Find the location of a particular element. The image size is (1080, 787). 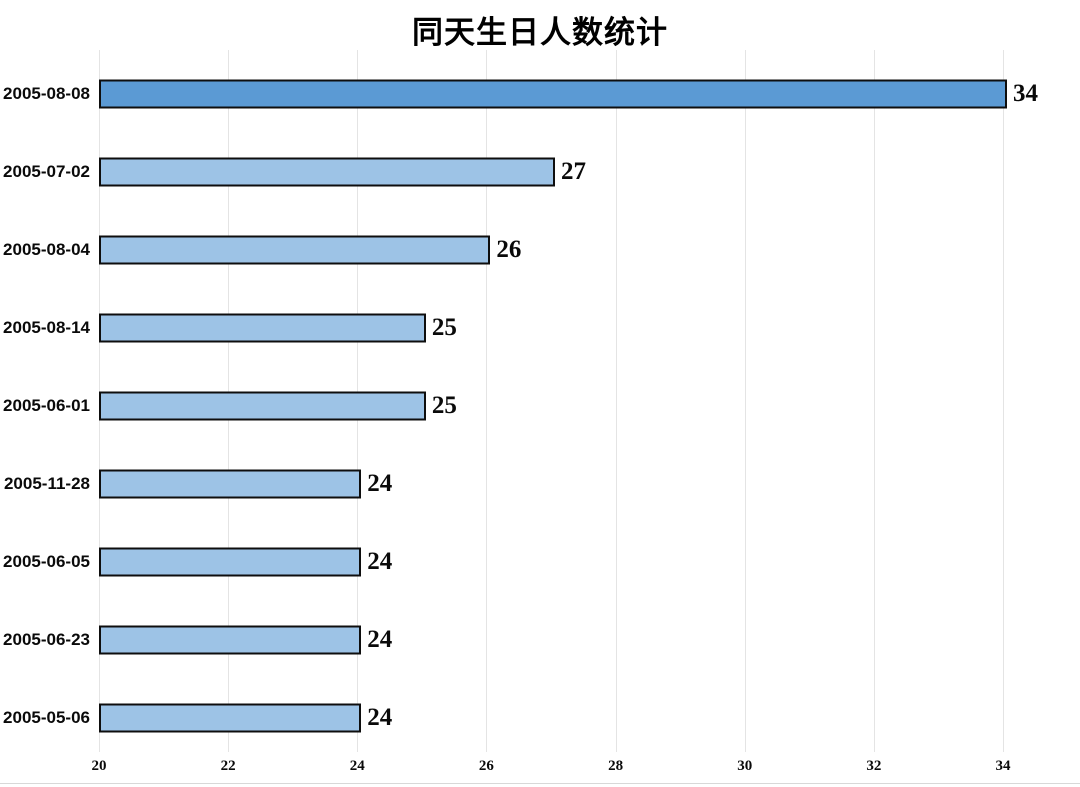

x-tick-label: 20 is located at coordinates (99, 766).